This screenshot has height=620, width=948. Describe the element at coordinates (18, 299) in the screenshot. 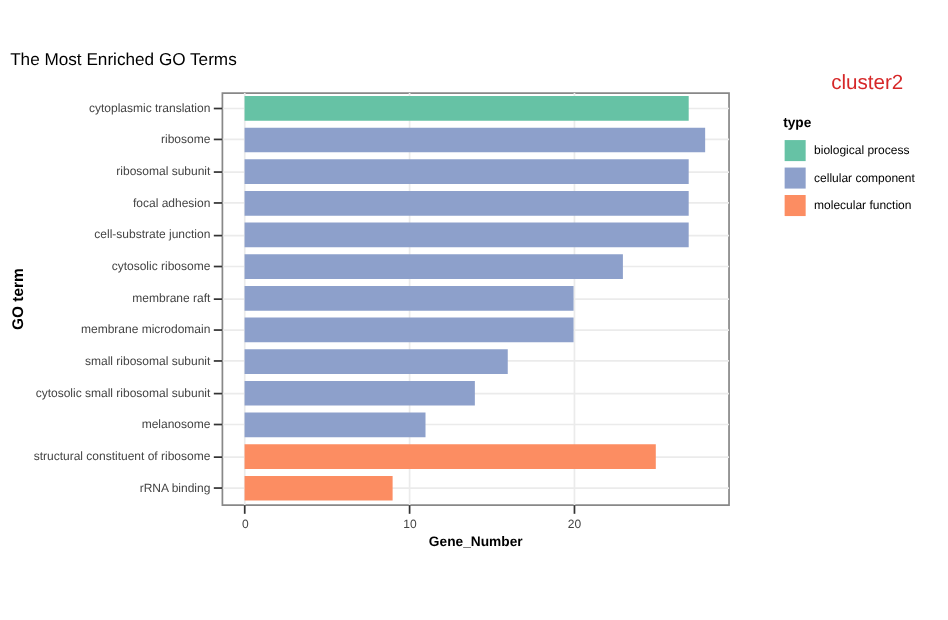

I see `y-axis-title: GO term` at that location.